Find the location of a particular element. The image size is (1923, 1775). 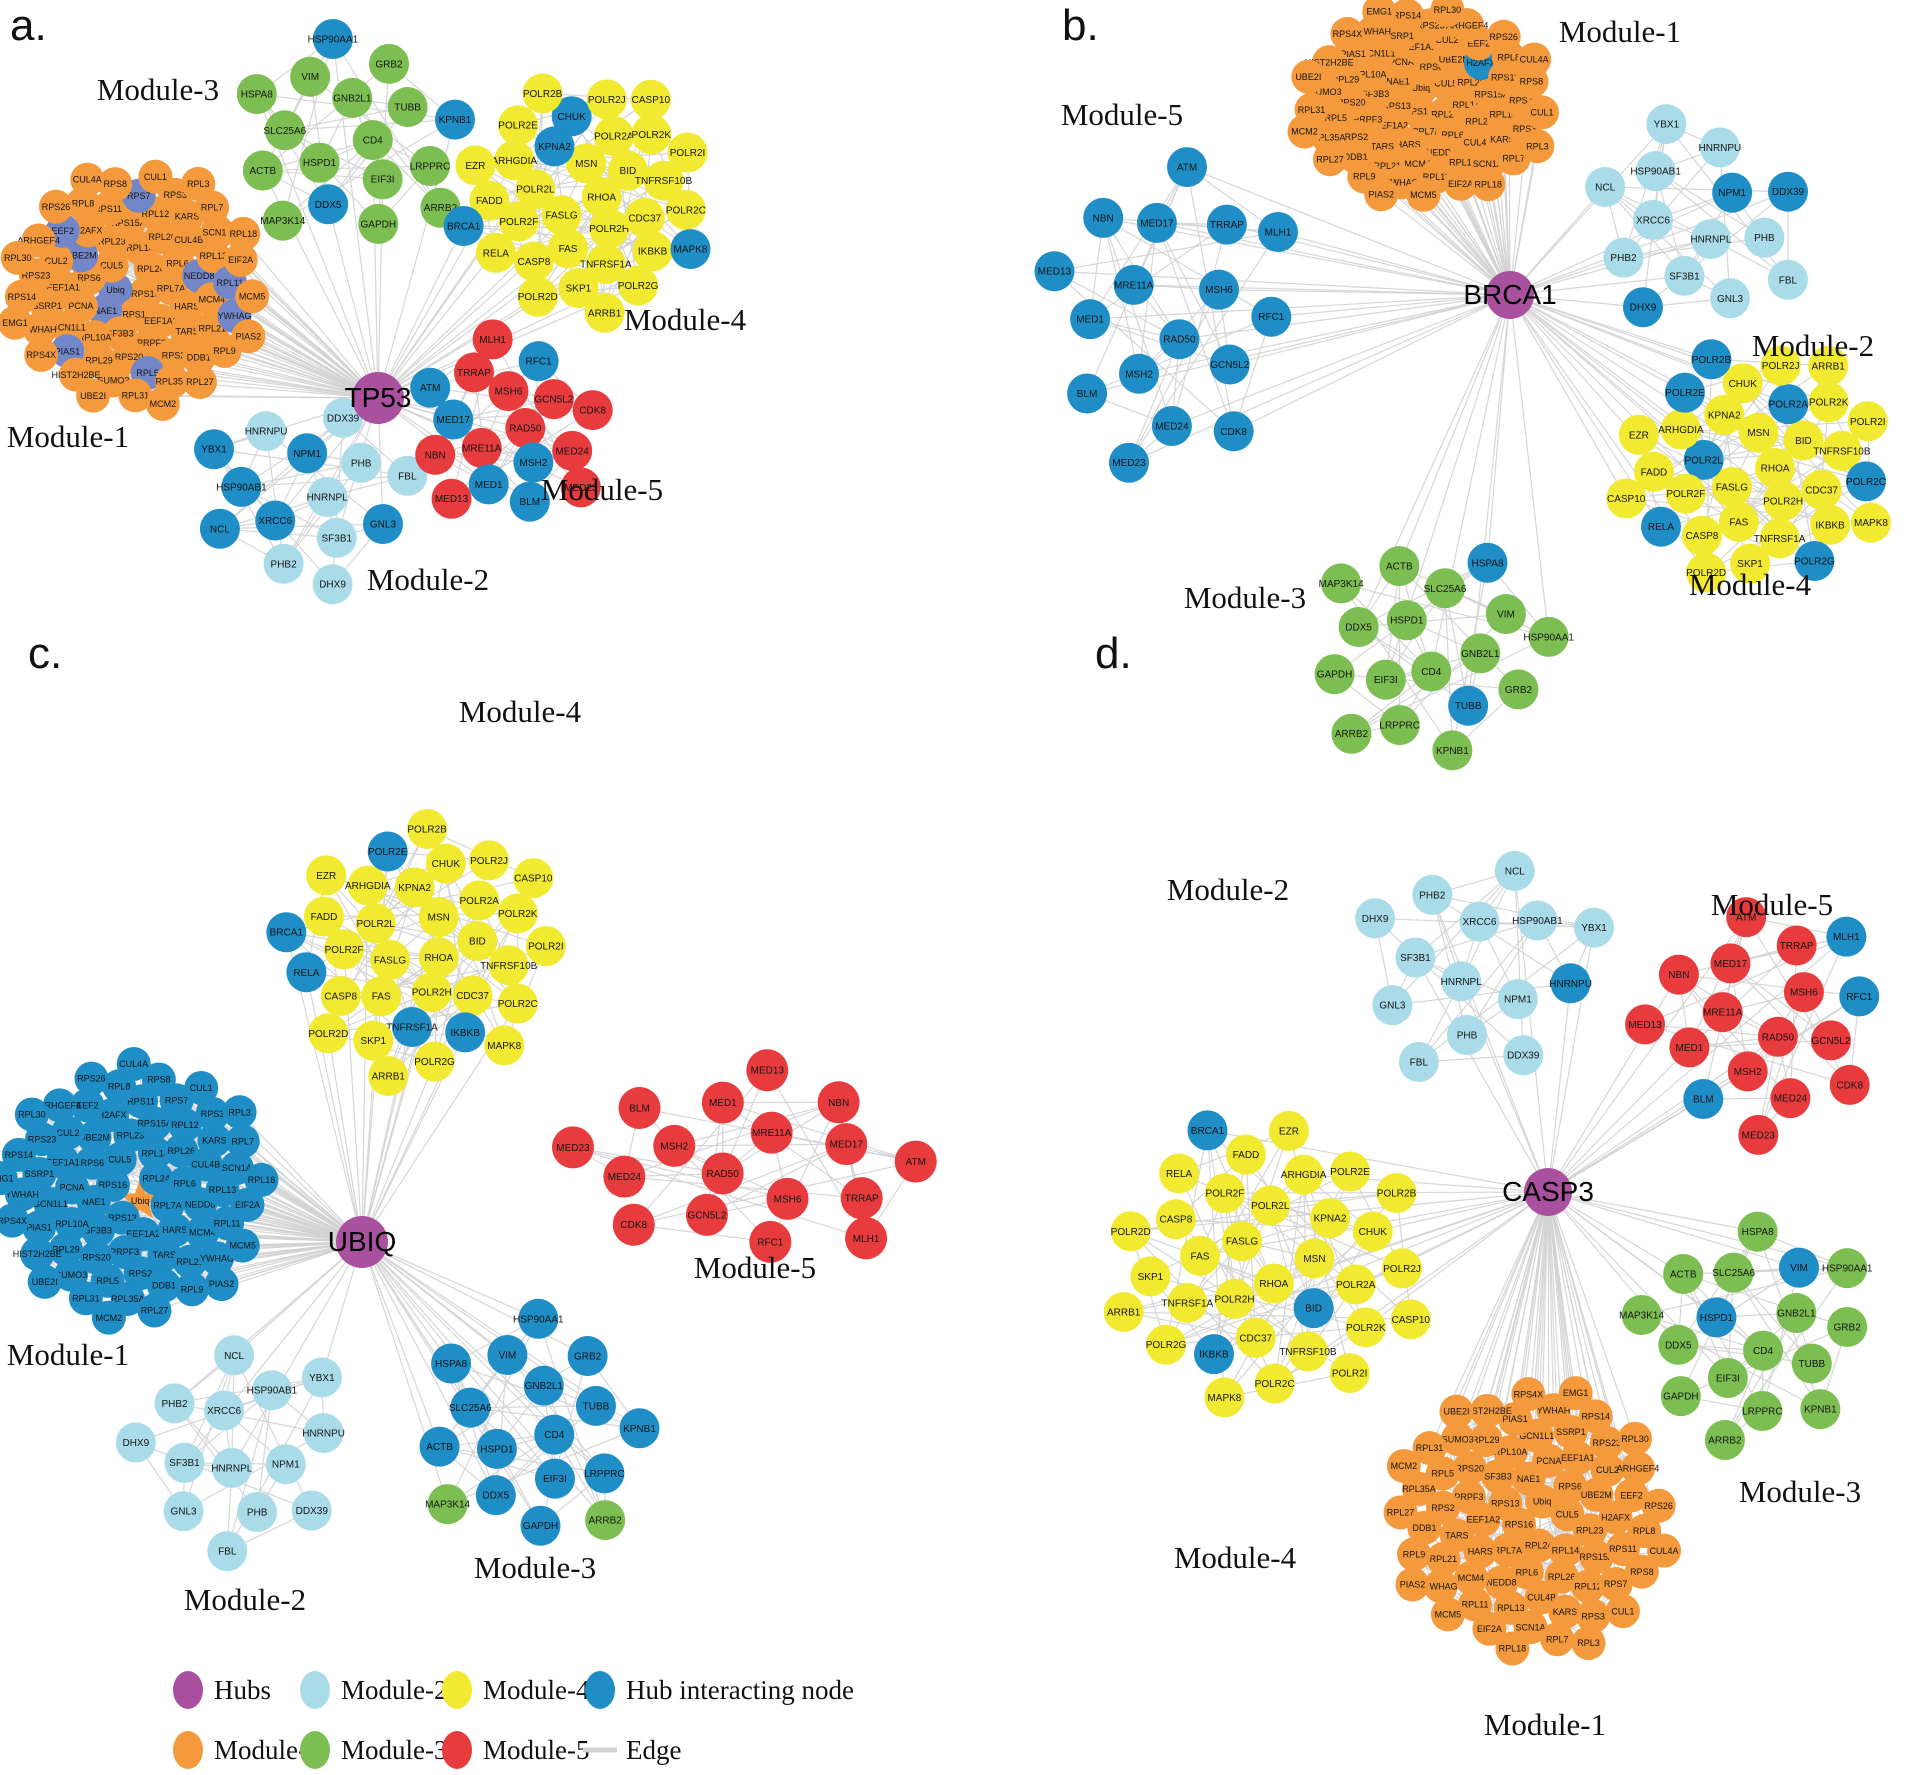

node-RPL6 is located at coordinates (1526, 1572).